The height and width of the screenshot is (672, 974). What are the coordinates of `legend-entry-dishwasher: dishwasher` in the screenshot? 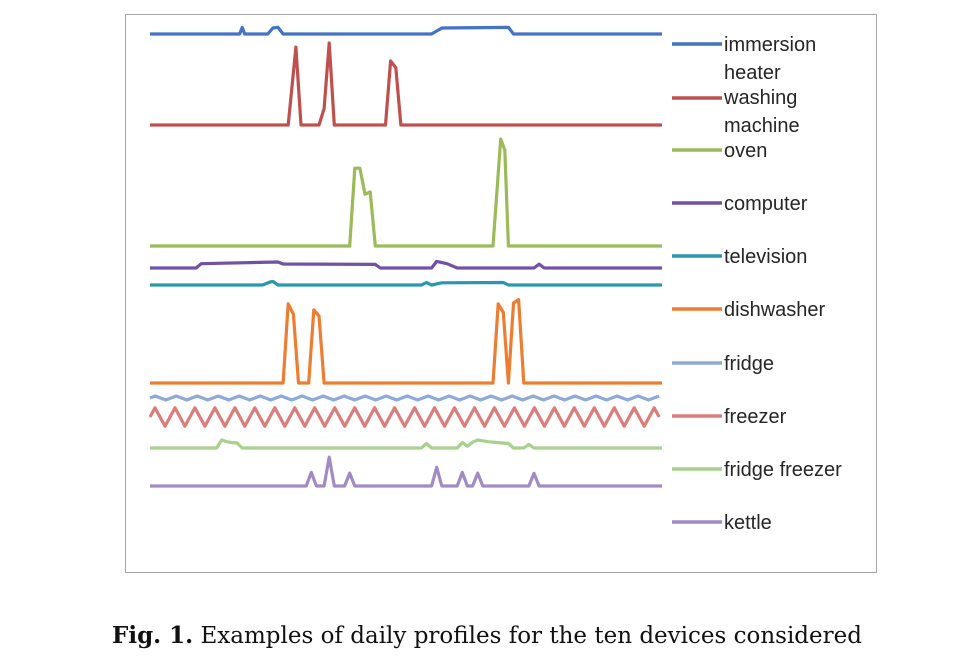 It's located at (749, 310).